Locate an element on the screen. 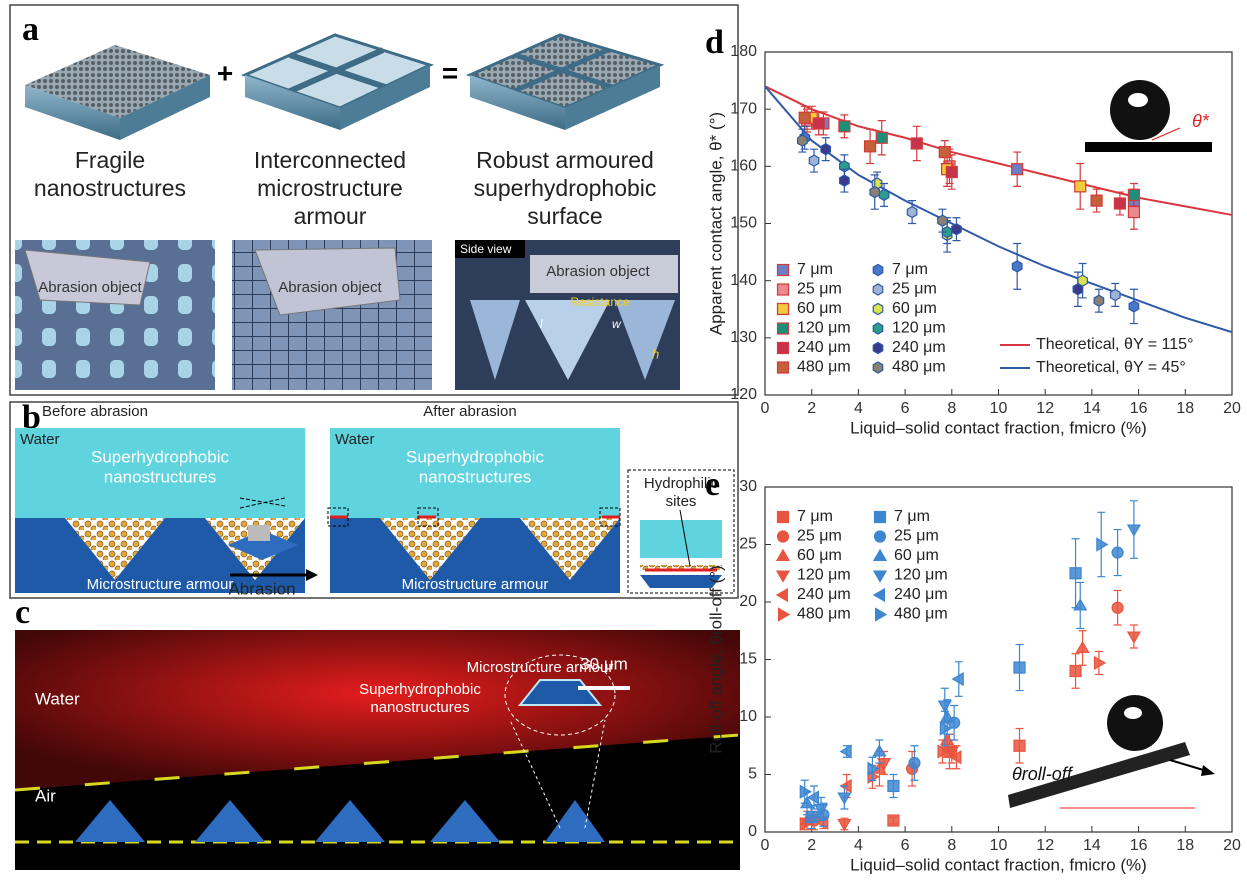  annotation: θroll-off is located at coordinates (1043, 774).